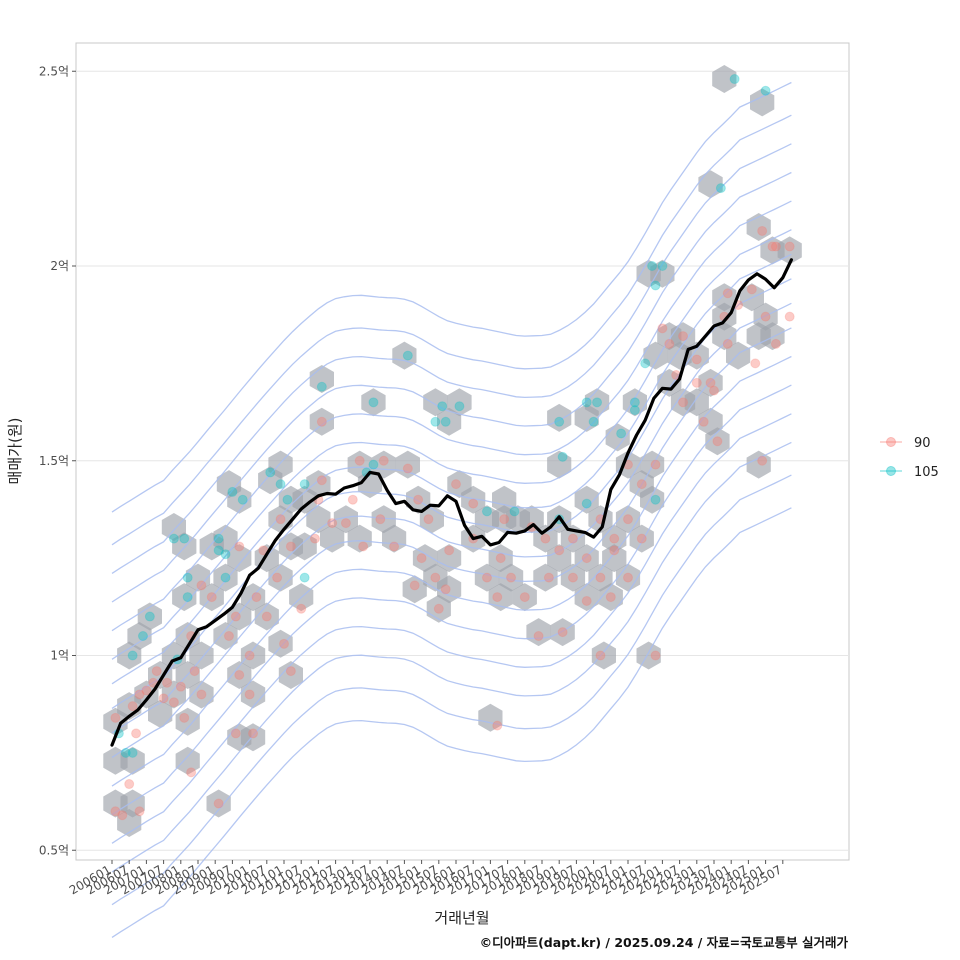  Describe the element at coordinates (926, 472) in the screenshot. I see `legend-label: 105` at that location.